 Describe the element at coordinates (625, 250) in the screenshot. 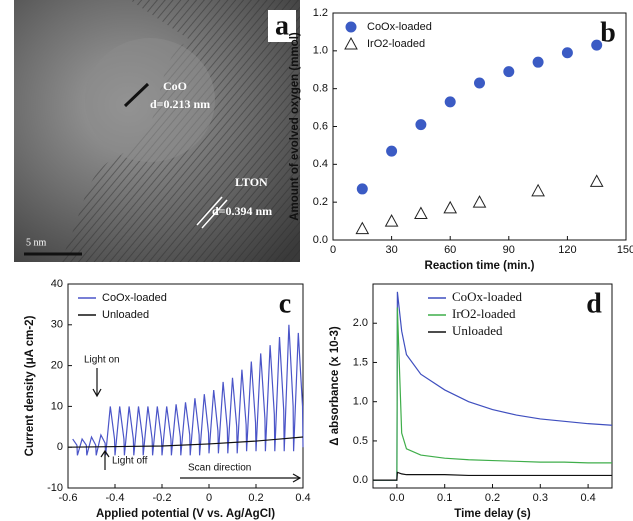

I see `x-tick-label: 150` at that location.